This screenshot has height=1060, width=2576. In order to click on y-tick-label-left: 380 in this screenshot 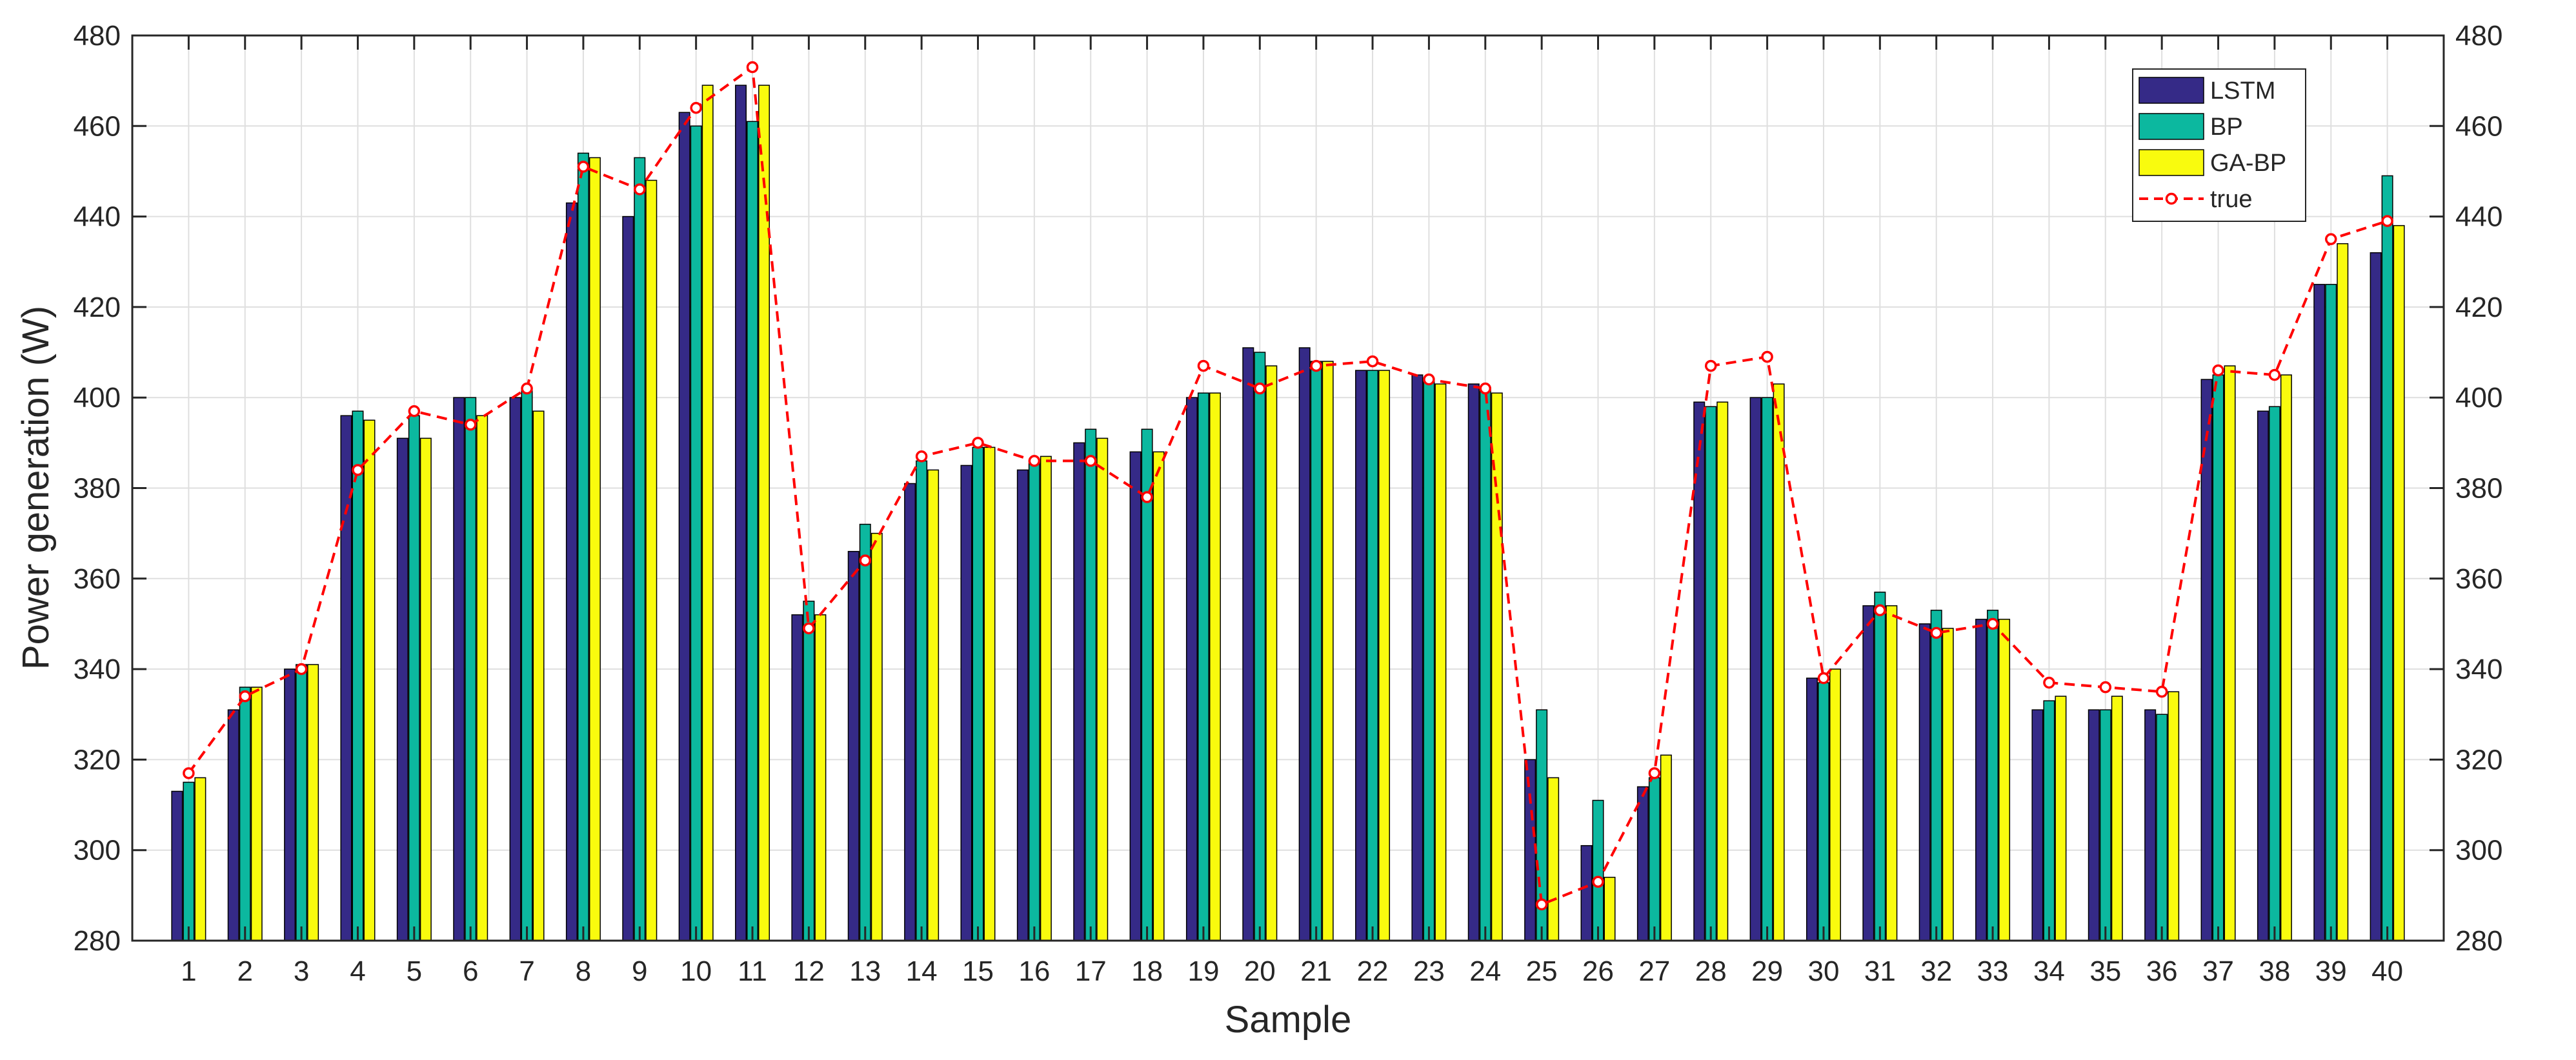, I will do `click(97, 489)`.